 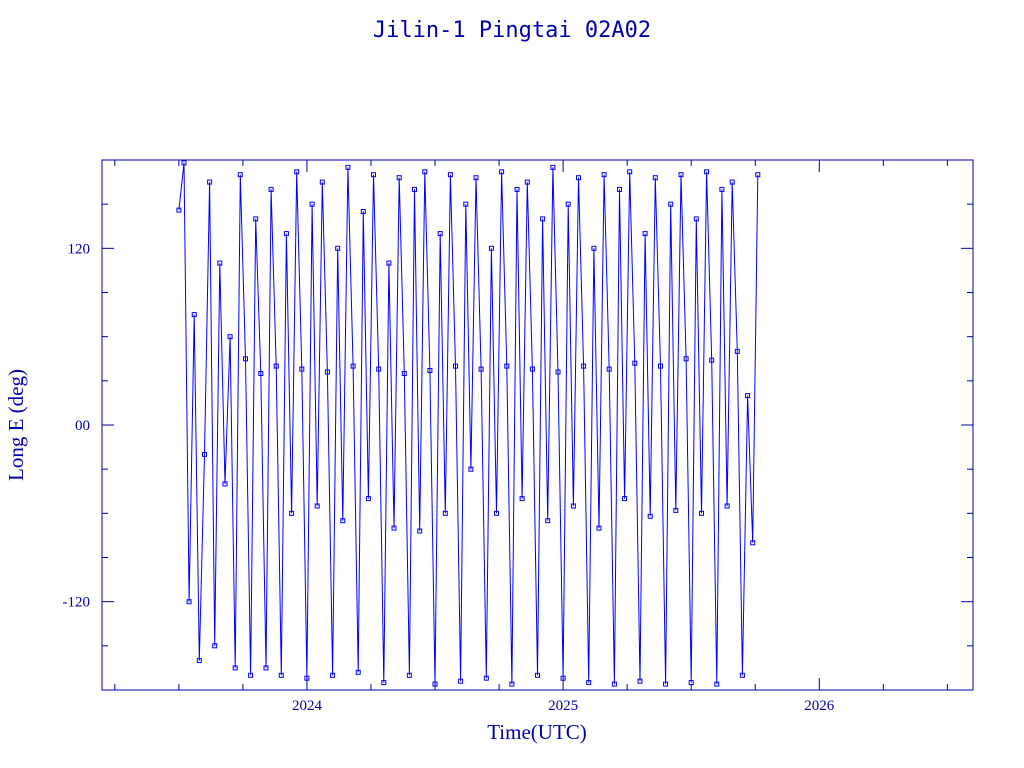 I want to click on x-tick-label: 2026, so click(x=819, y=706).